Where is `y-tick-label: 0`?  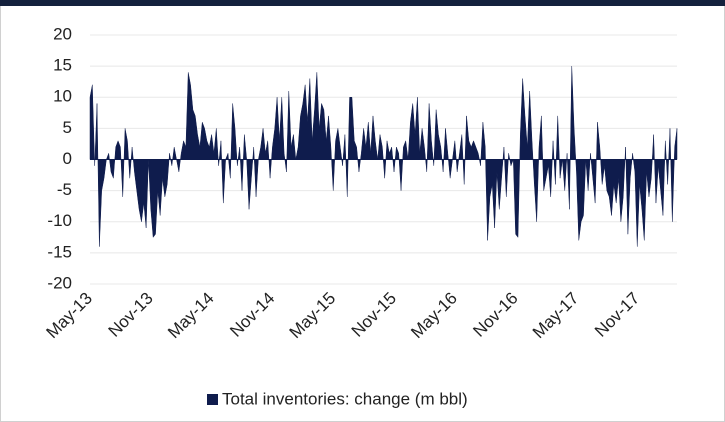 y-tick-label: 0 is located at coordinates (67, 158).